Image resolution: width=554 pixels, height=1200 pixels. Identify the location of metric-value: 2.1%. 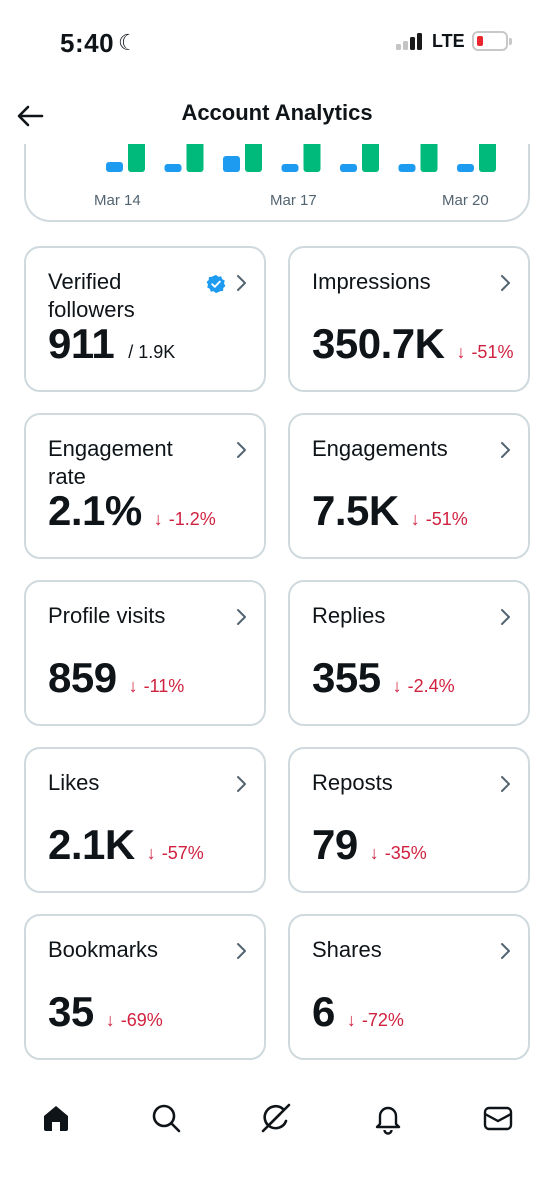
(95, 510).